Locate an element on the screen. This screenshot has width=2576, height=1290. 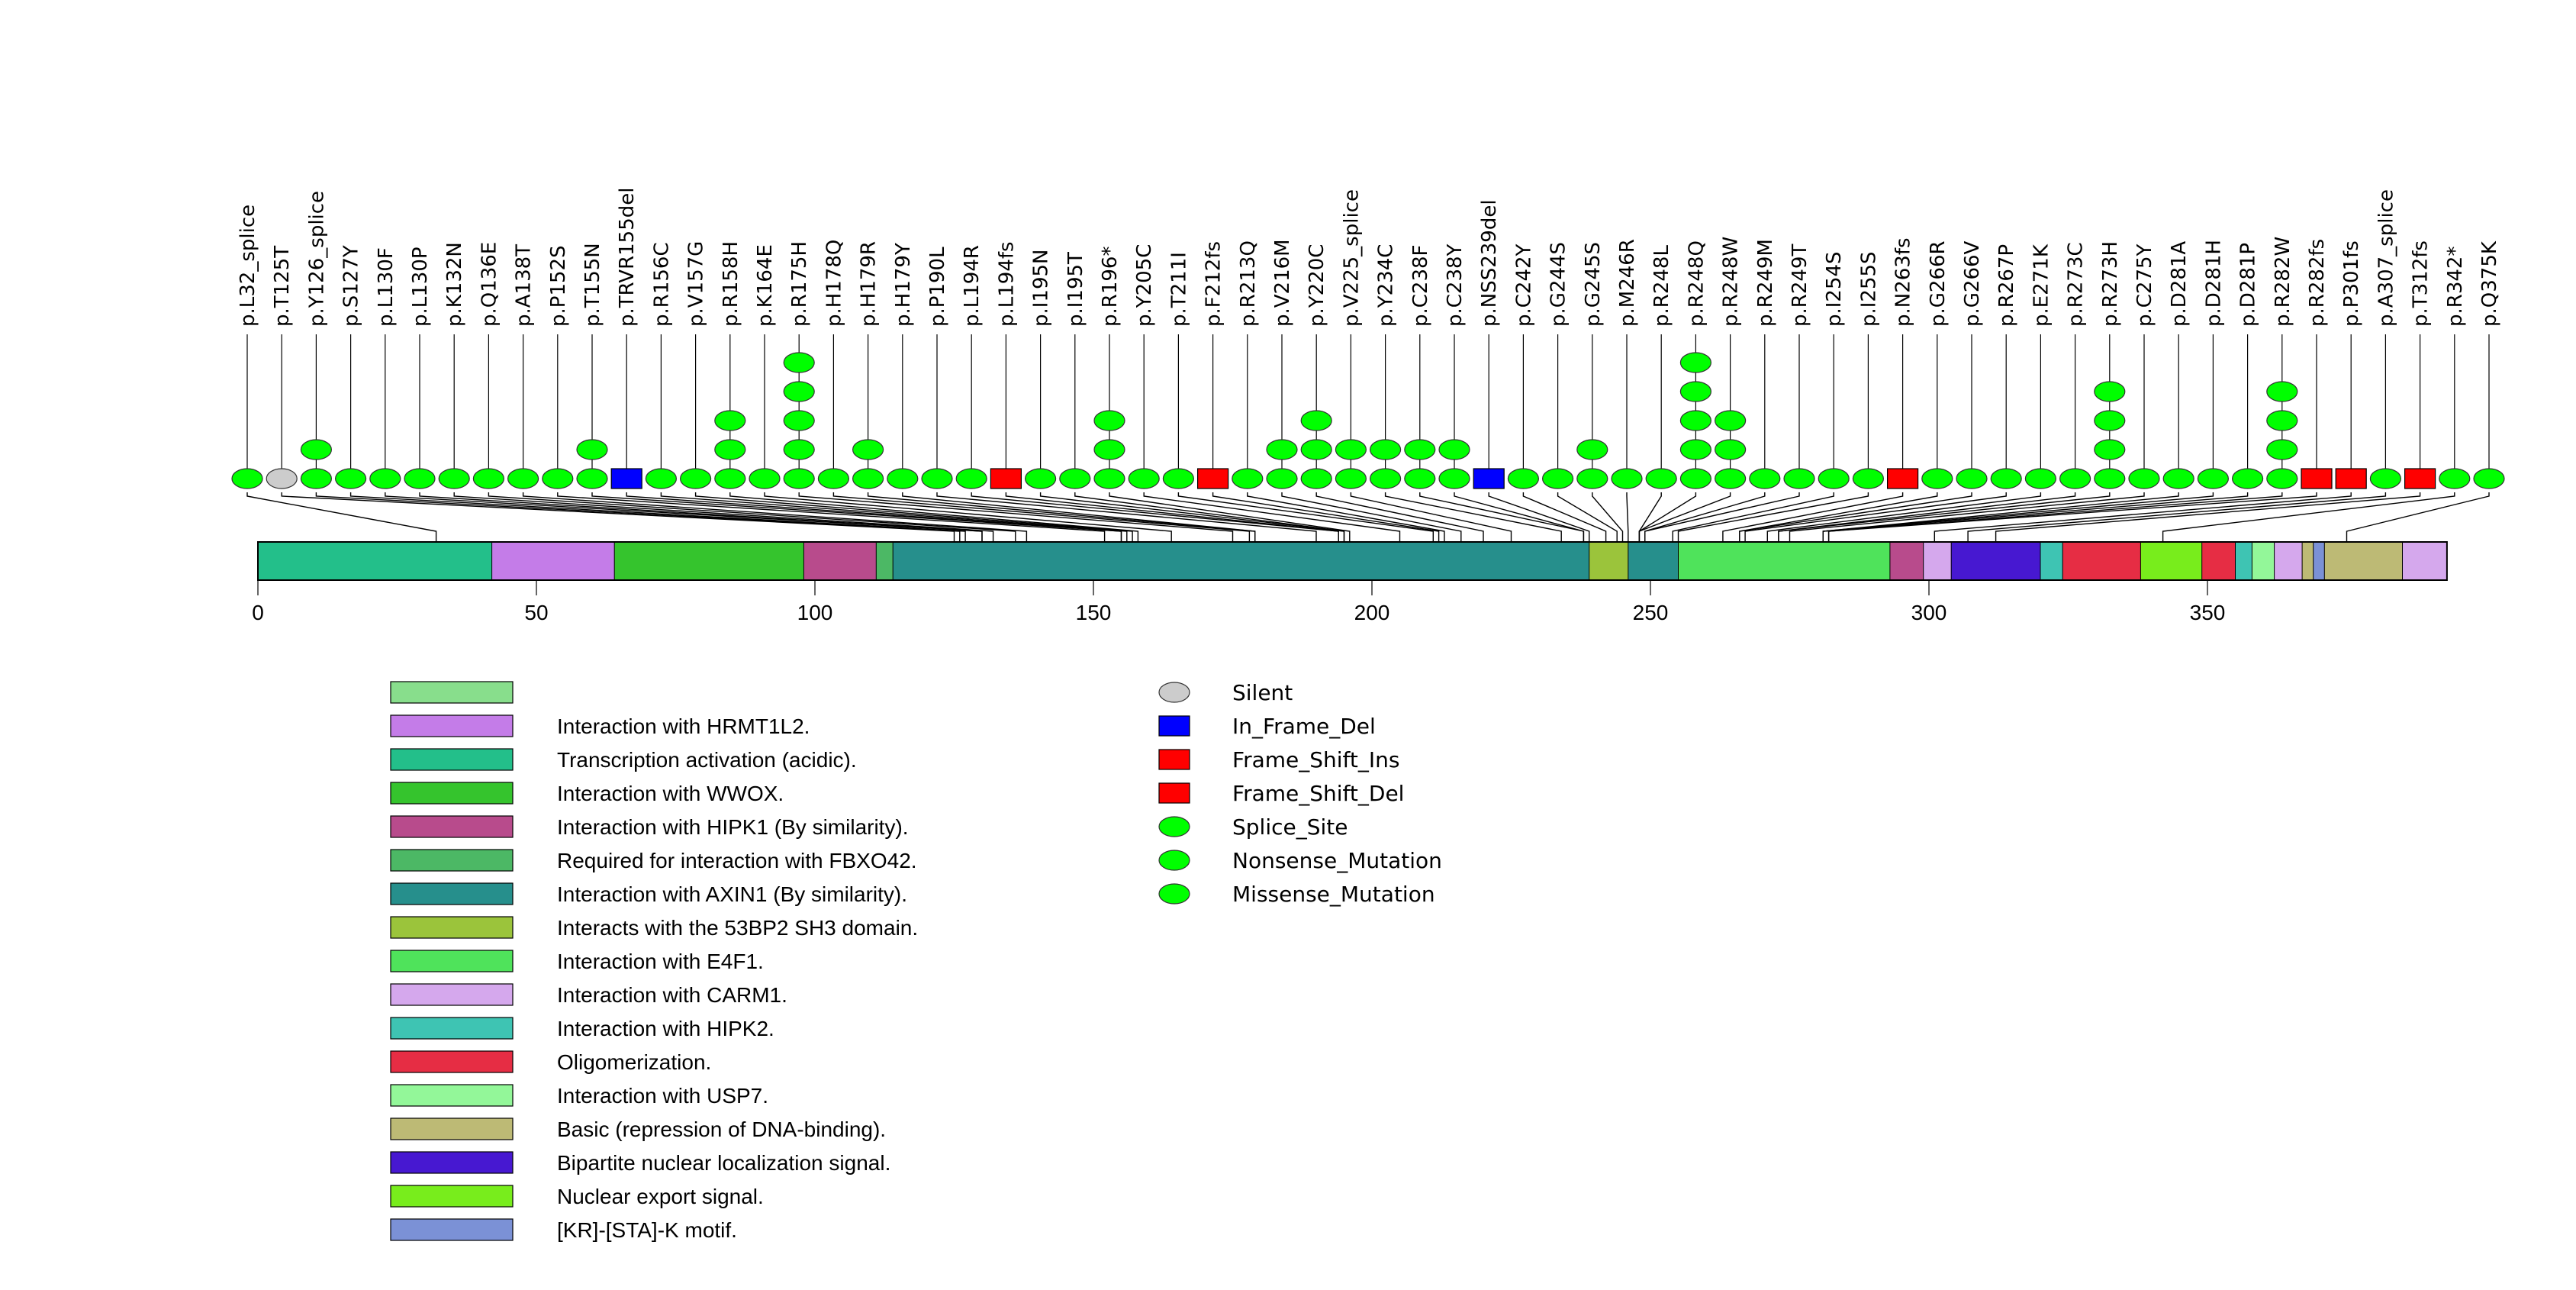
mutation-label: p.P301fs is located at coordinates (2351, 283).